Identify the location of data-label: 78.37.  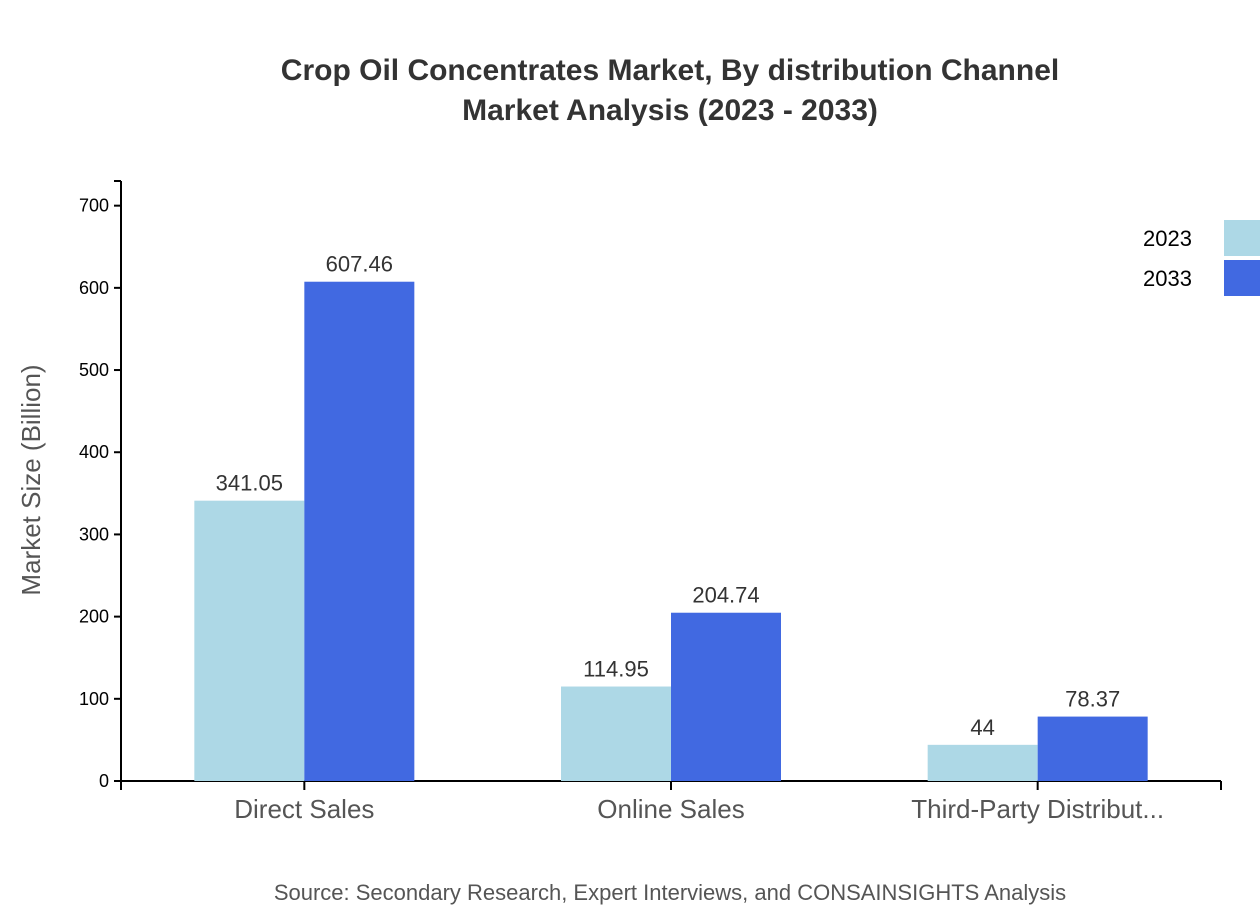
(1092, 699).